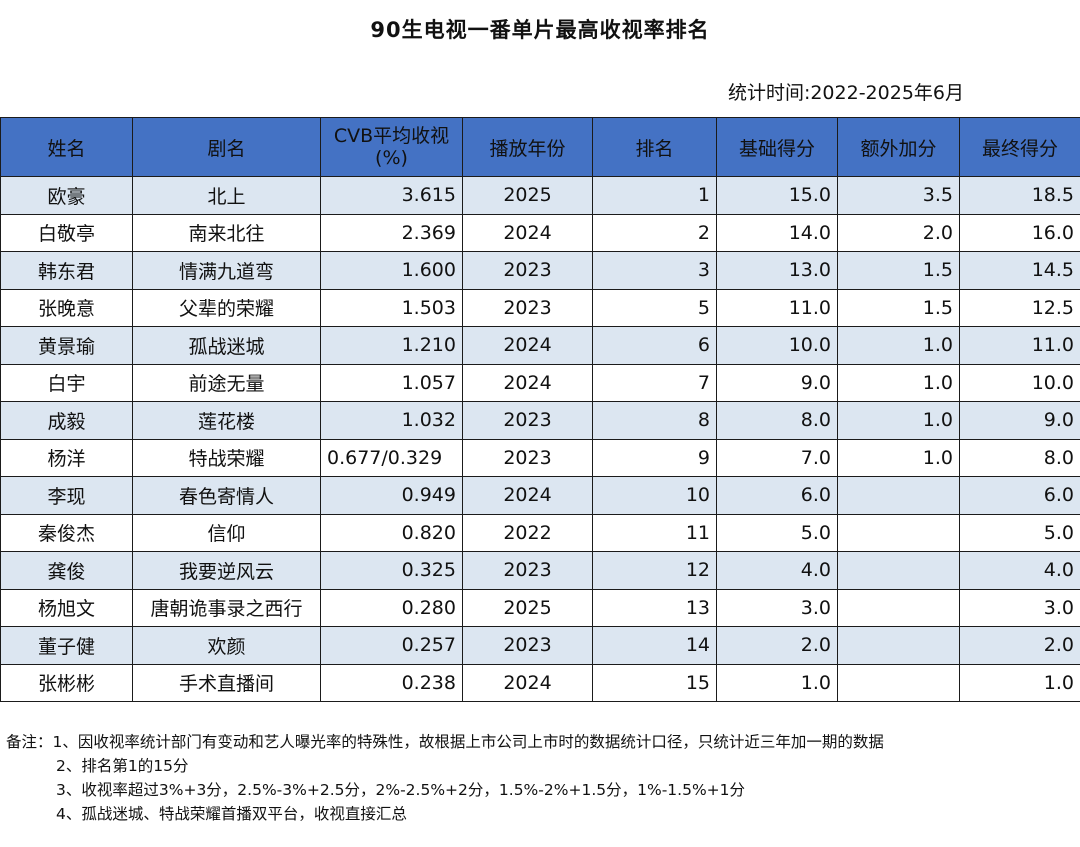  I want to click on cell-cvb: 1.057, so click(391, 382).